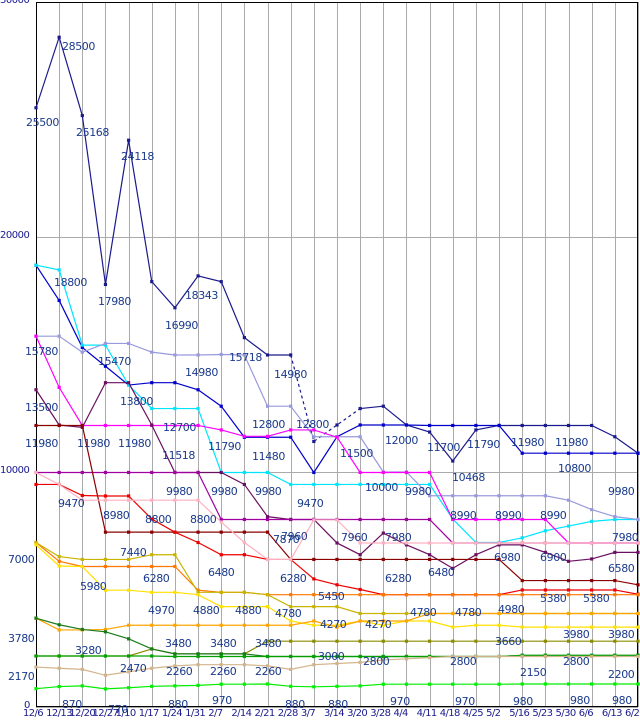 This screenshot has width=640, height=720. What do you see at coordinates (33, 713) in the screenshot?
I see `x-axis-tick-label: 12/6` at bounding box center [33, 713].